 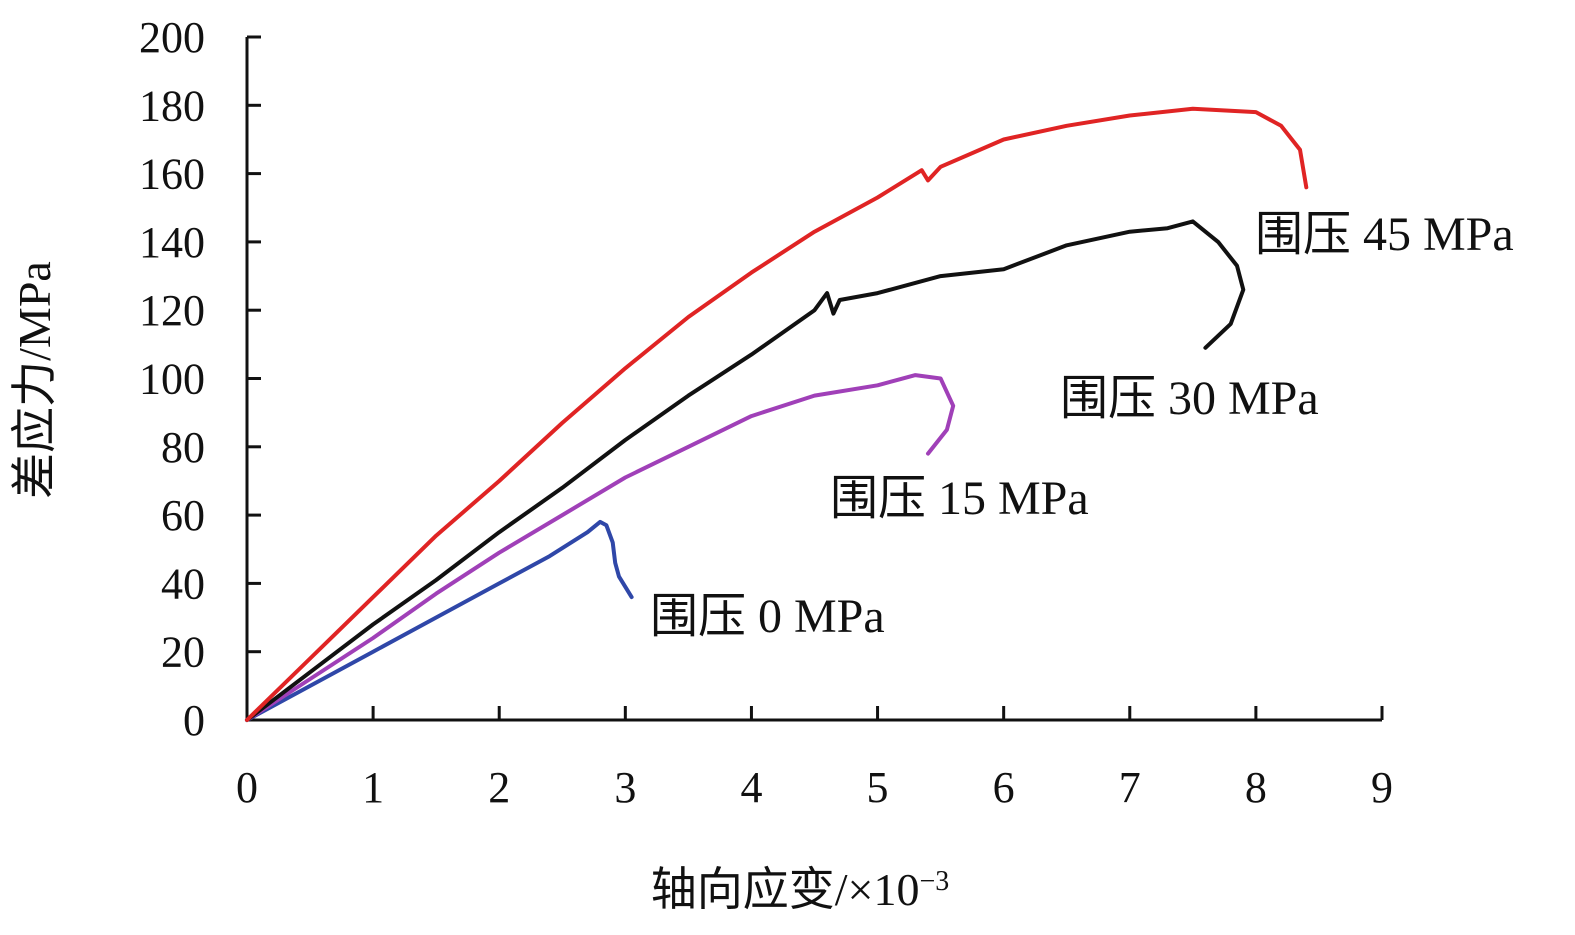 What do you see at coordinates (183, 583) in the screenshot?
I see `y-tick-label: 40` at bounding box center [183, 583].